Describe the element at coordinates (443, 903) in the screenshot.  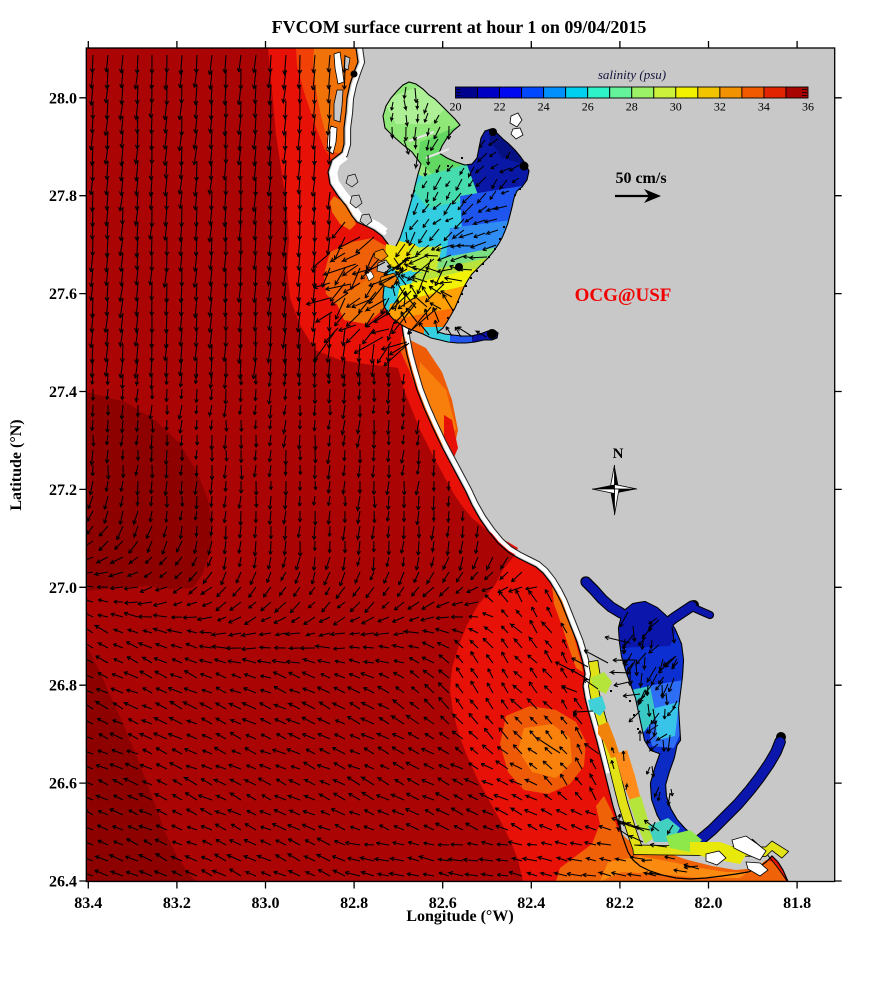
I see `svg-text: 82.6` at that location.